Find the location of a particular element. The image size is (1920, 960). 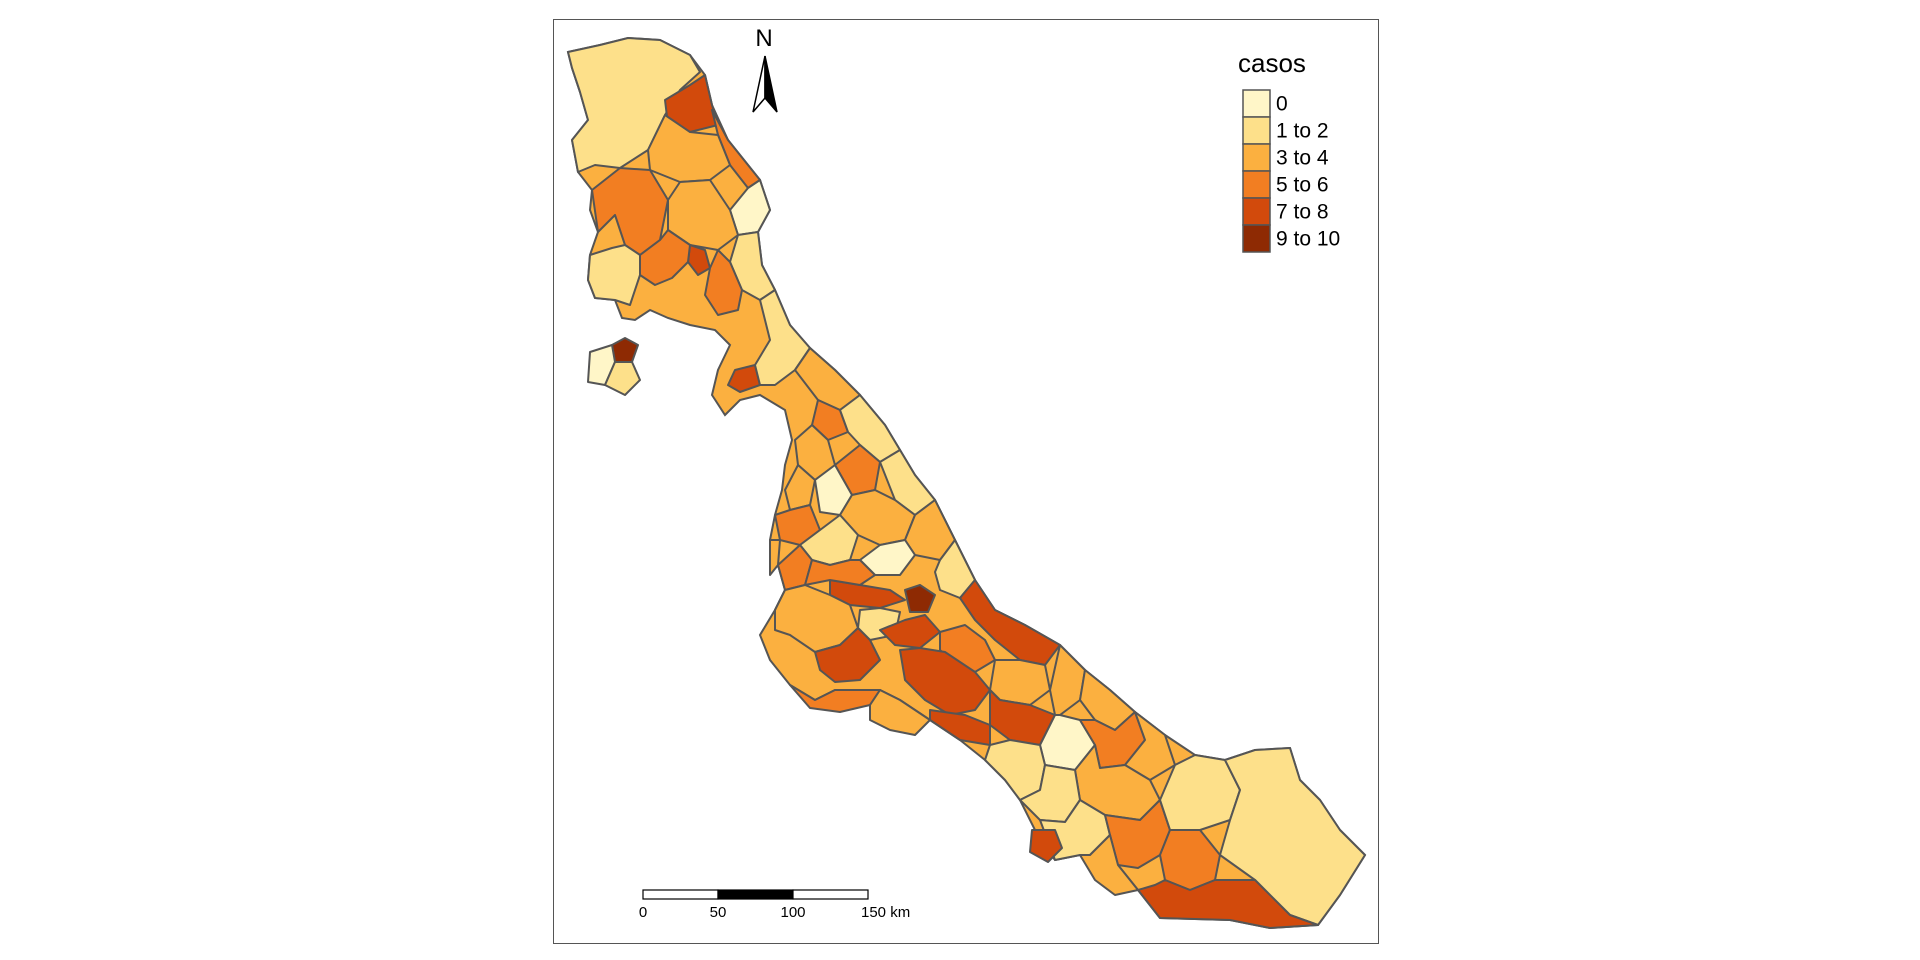

north-arrow: N is located at coordinates (765, 69).